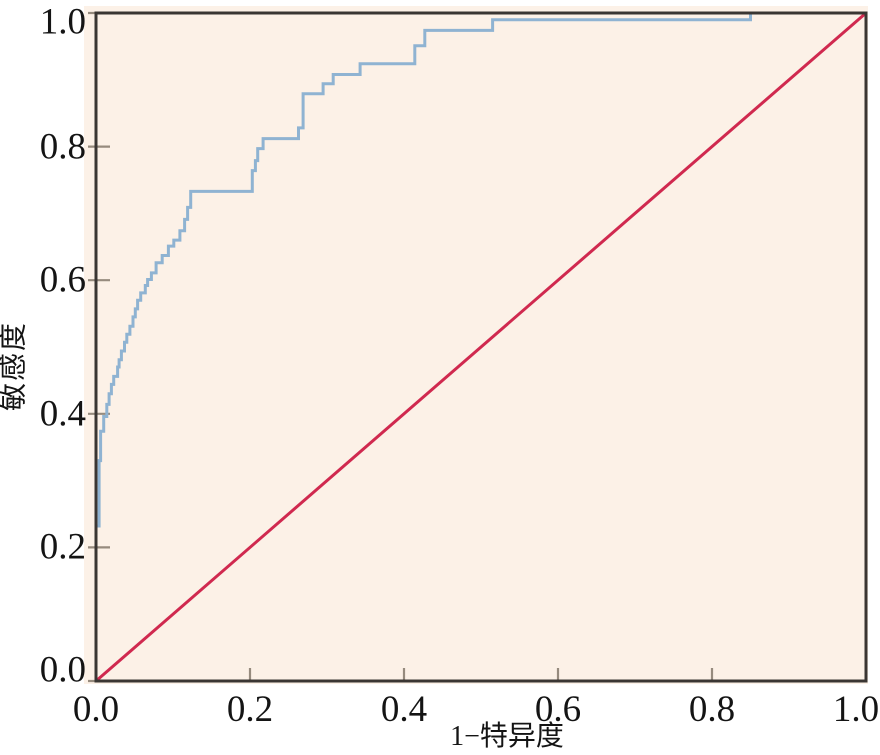  Describe the element at coordinates (62, 147) in the screenshot. I see `y-tick-label: 0.8` at that location.